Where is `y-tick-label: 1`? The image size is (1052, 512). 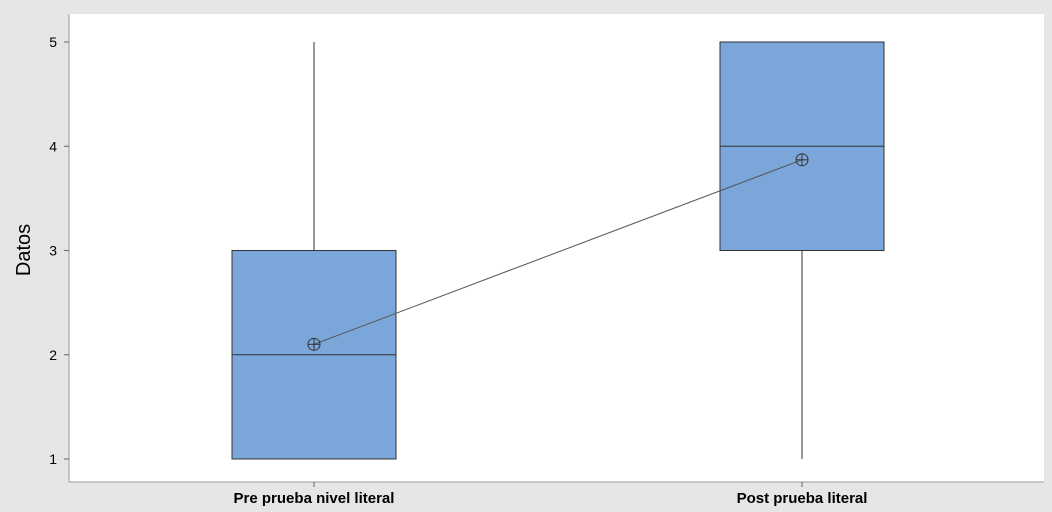 y-tick-label: 1 is located at coordinates (53, 459).